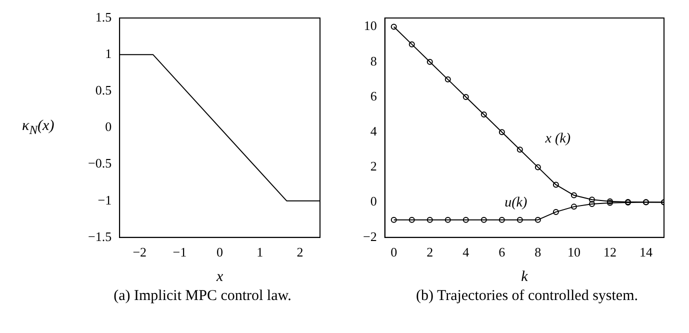 The width and height of the screenshot is (689, 333). I want to click on y-tick-label: −2, so click(369, 236).